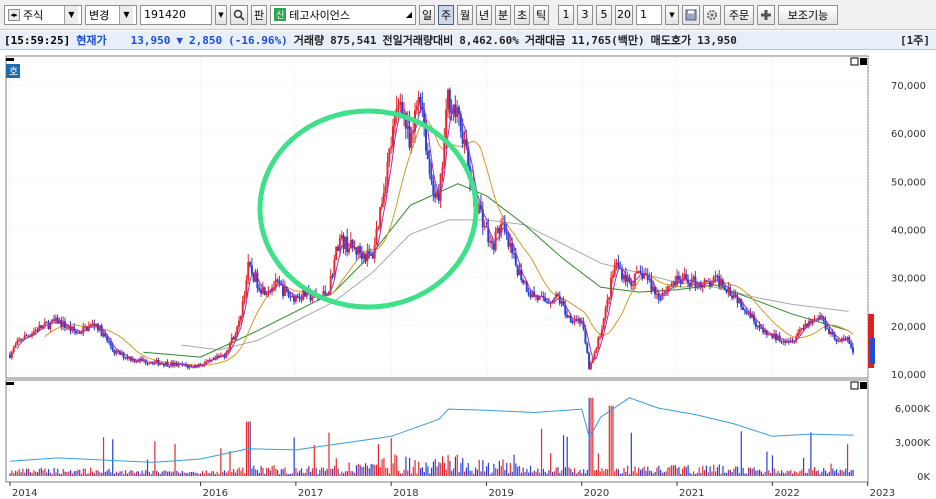 The width and height of the screenshot is (936, 499). I want to click on minute-option-3: 3, so click(585, 14).